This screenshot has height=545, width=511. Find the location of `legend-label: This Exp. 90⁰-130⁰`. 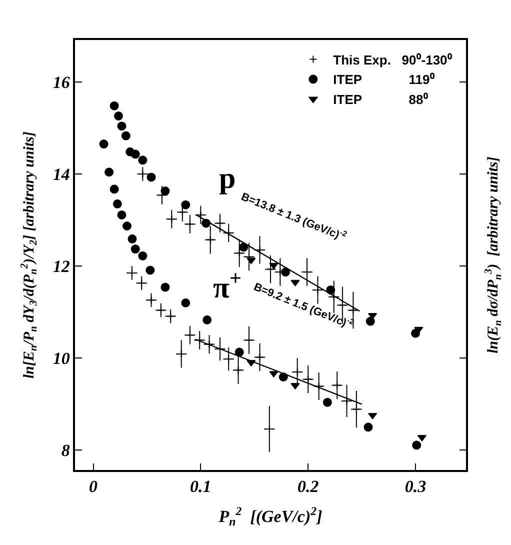

legend-label: This Exp. 90⁰-130⁰ is located at coordinates (392, 60).